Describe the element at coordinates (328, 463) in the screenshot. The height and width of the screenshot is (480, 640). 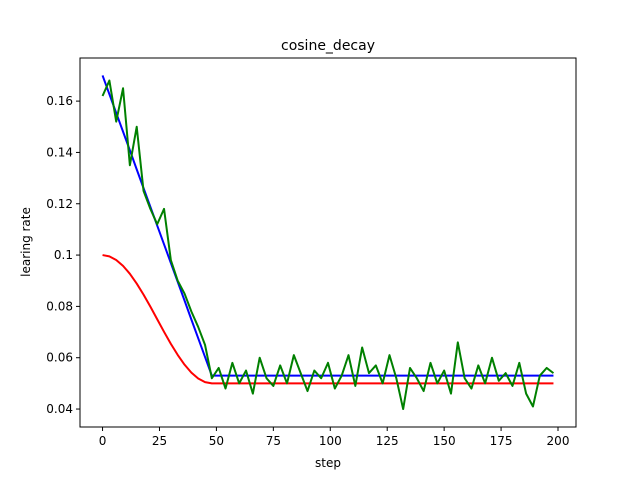
I see `x-axis-label: step` at that location.